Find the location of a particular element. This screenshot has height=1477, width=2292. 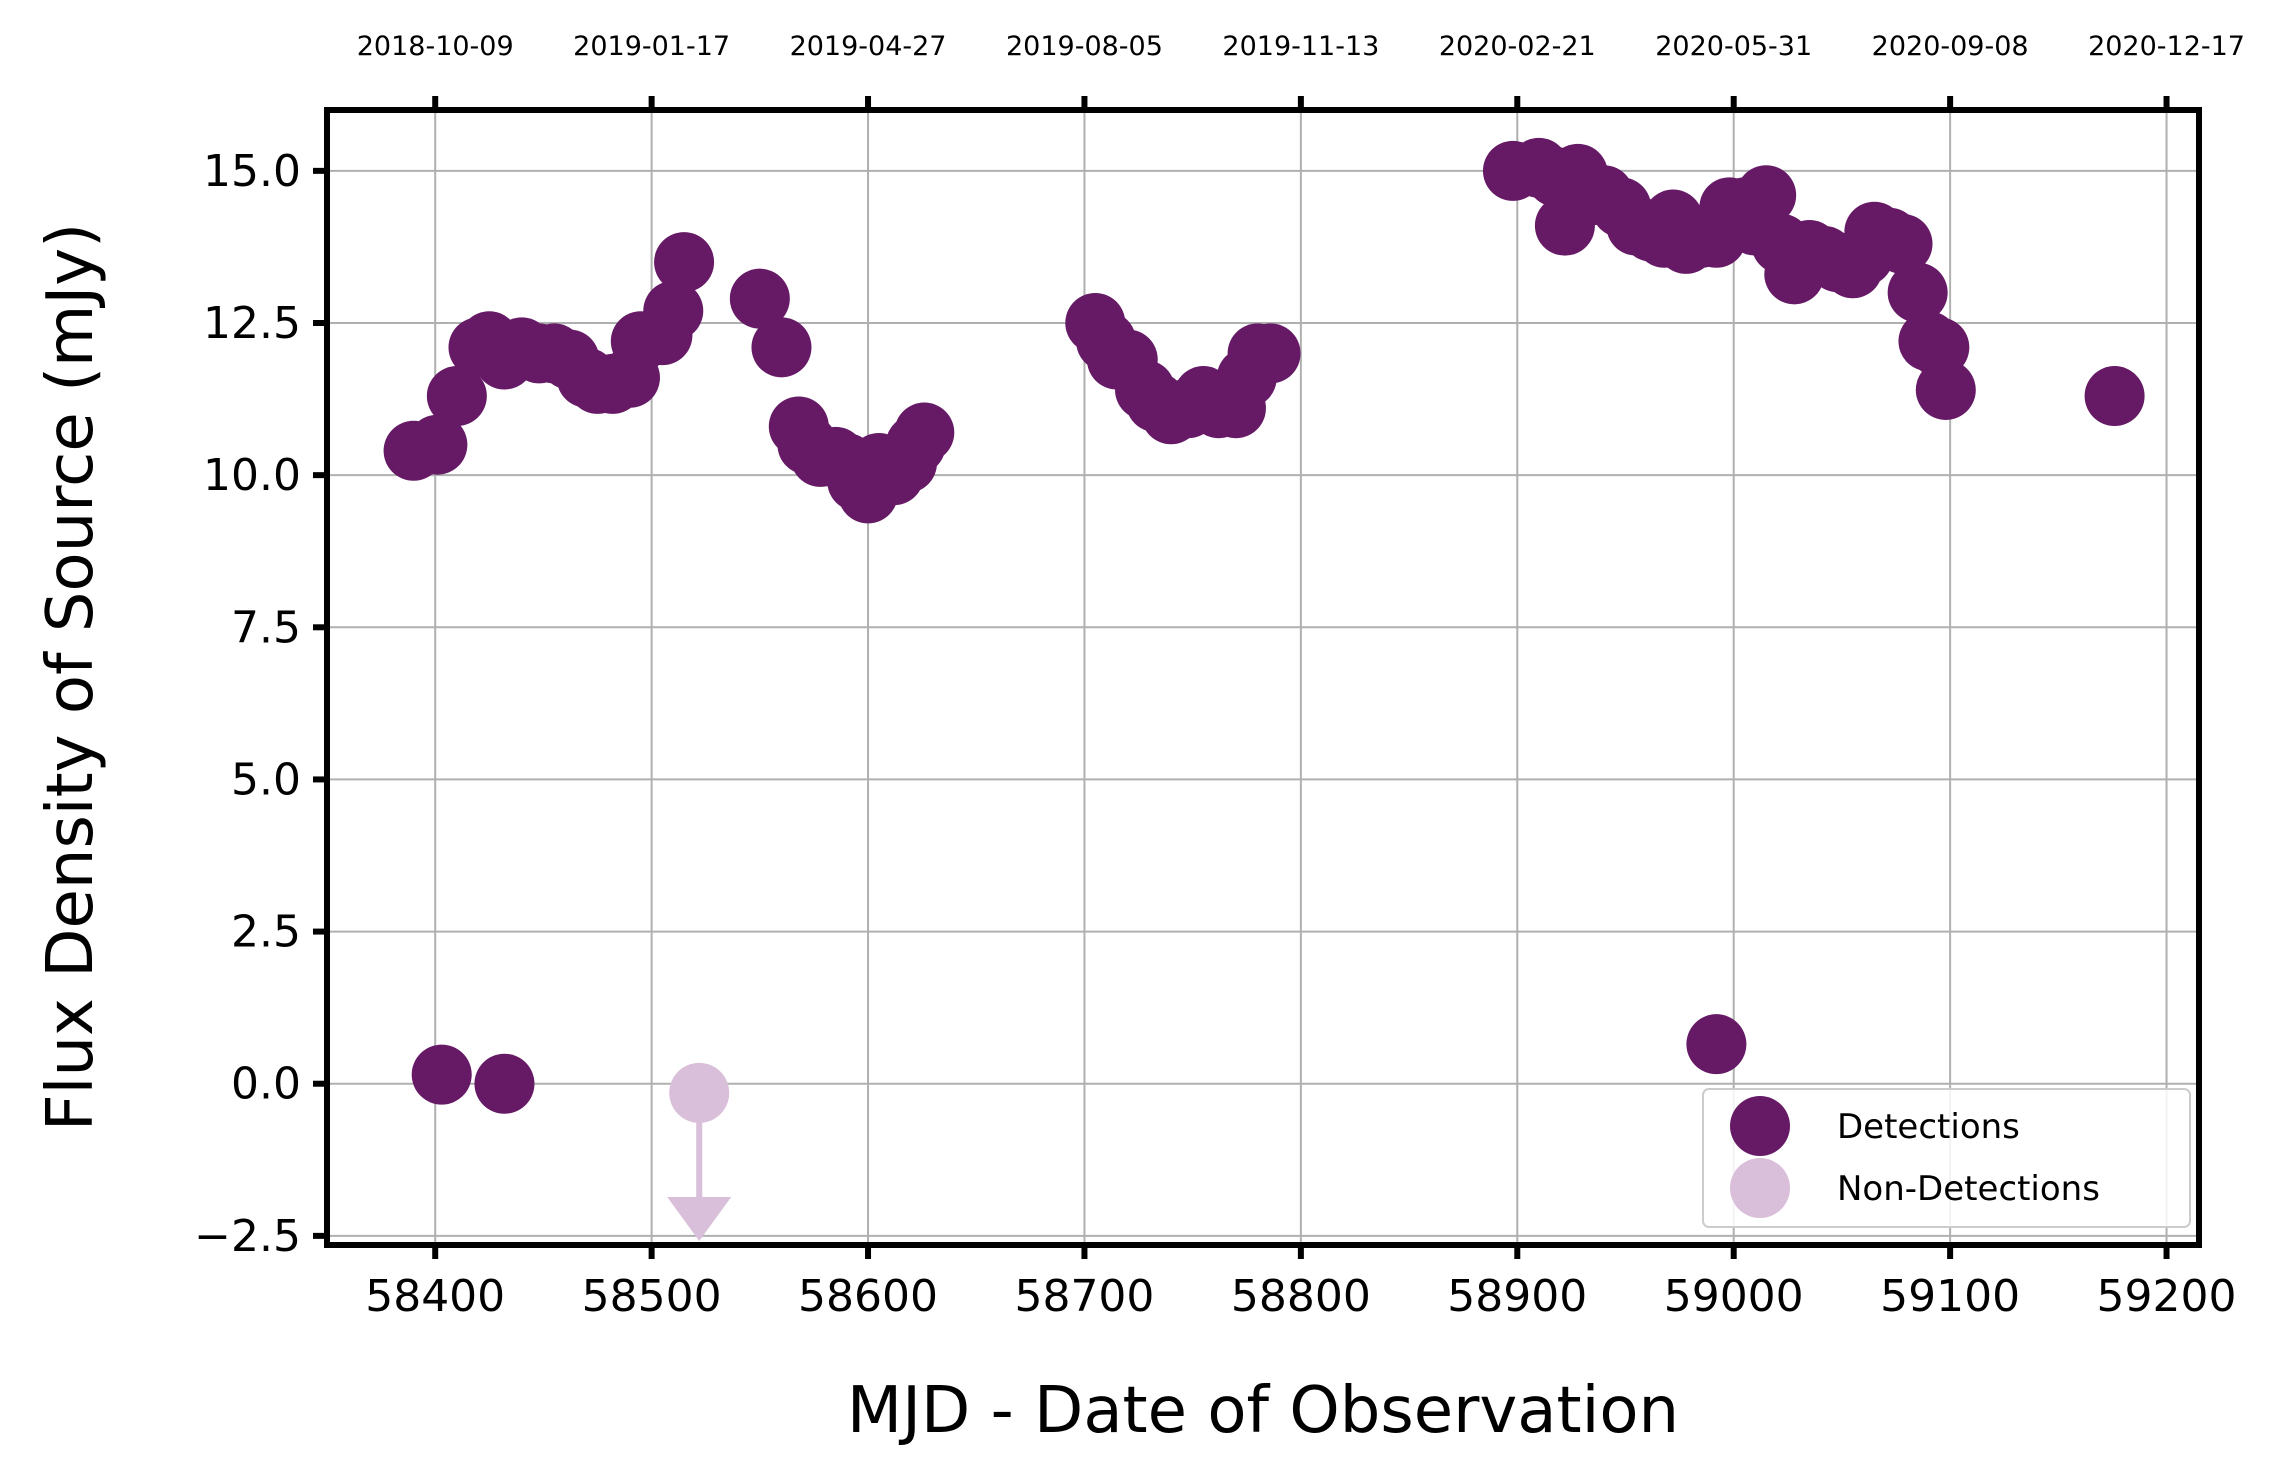

top-tick-label: 2019-11-13 is located at coordinates (1300, 46).